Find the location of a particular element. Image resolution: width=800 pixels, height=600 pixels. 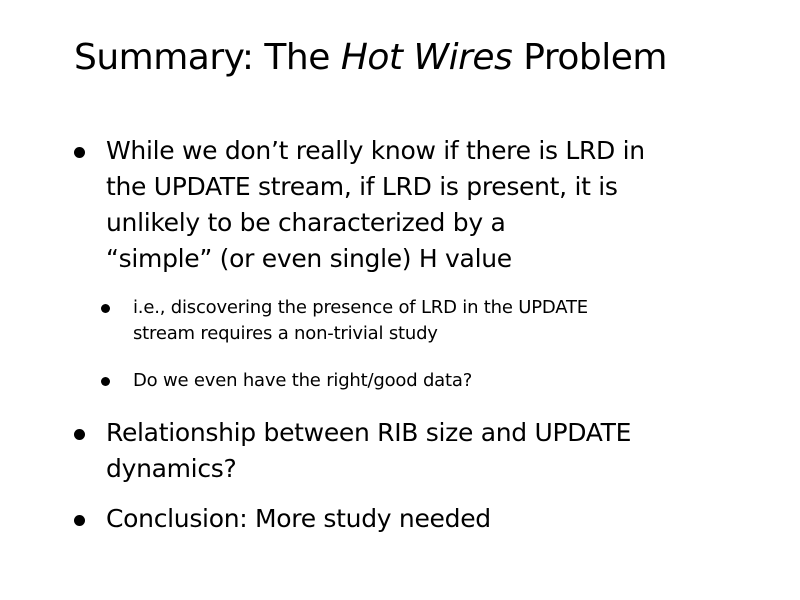

slide-title: Summary: The Hot Wires Problem is located at coordinates (370, 58).